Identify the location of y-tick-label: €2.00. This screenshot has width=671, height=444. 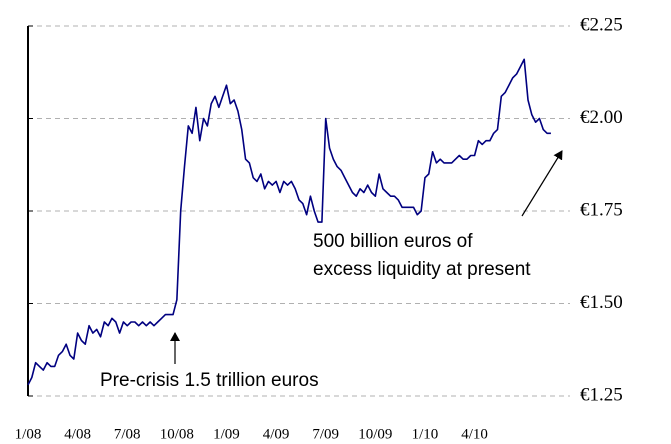
(601, 117).